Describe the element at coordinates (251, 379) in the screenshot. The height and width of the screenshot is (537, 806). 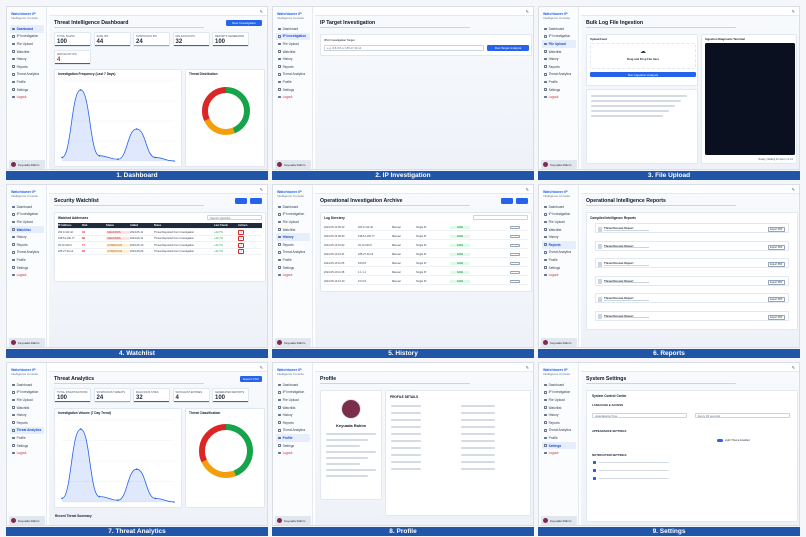
I see `export-csv-button: Export CSV` at that location.